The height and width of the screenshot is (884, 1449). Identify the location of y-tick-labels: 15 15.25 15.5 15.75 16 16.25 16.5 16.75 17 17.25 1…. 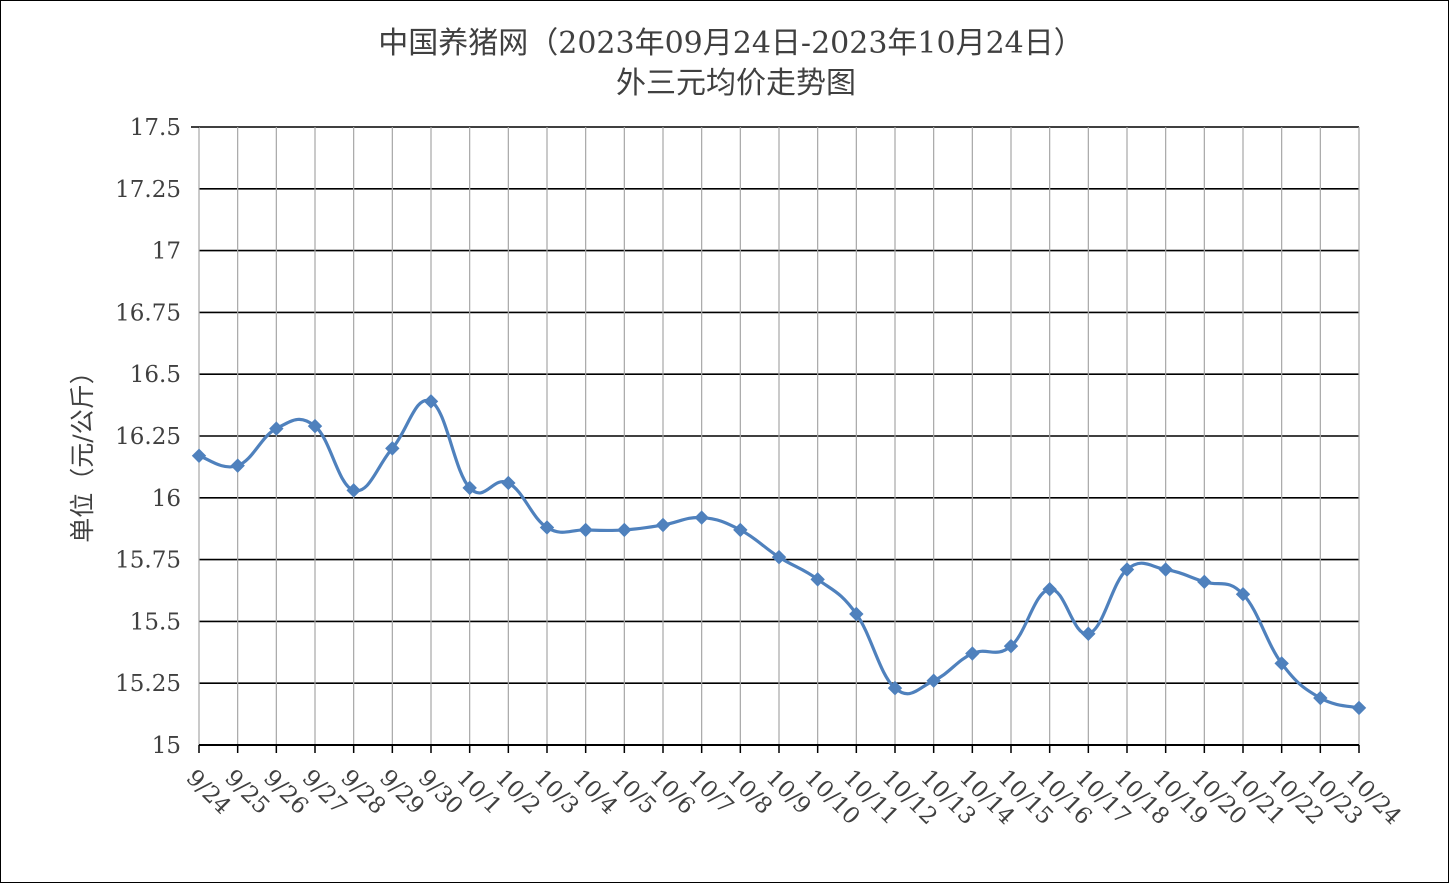
(148, 437).